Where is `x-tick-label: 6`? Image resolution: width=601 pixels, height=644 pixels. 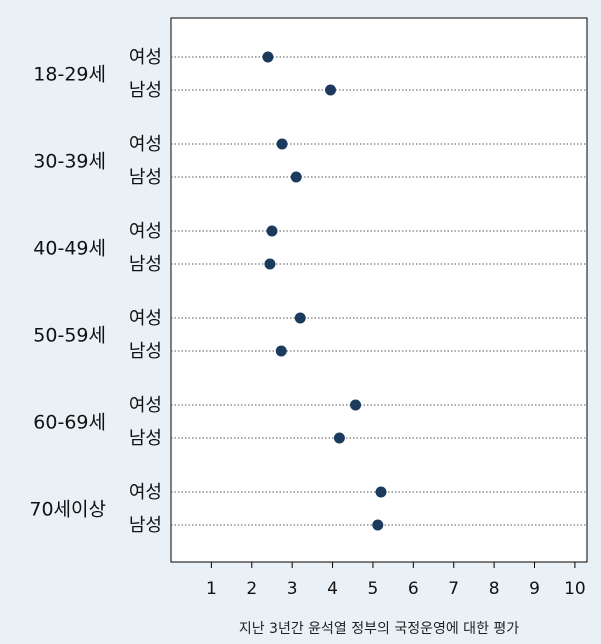
x-tick-label: 6 is located at coordinates (413, 589).